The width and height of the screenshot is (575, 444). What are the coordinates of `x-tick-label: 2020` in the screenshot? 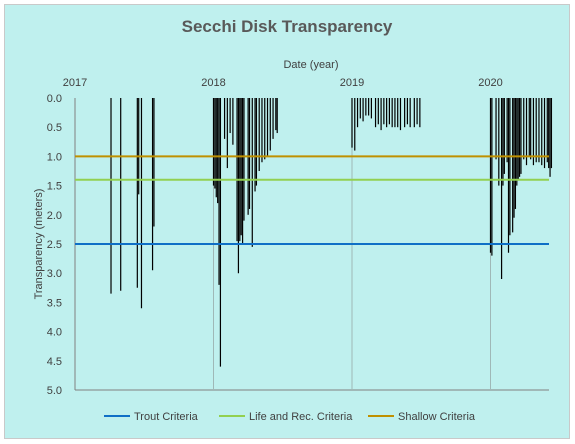 It's located at (490, 83).